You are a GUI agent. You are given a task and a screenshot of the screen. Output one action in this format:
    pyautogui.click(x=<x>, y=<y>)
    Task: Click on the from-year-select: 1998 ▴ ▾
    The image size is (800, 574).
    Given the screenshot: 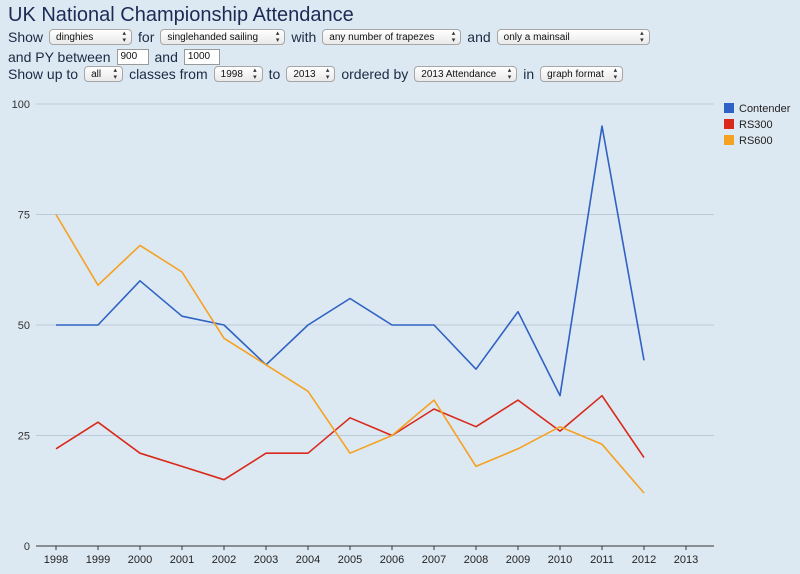 What is the action you would take?
    pyautogui.click(x=238, y=74)
    